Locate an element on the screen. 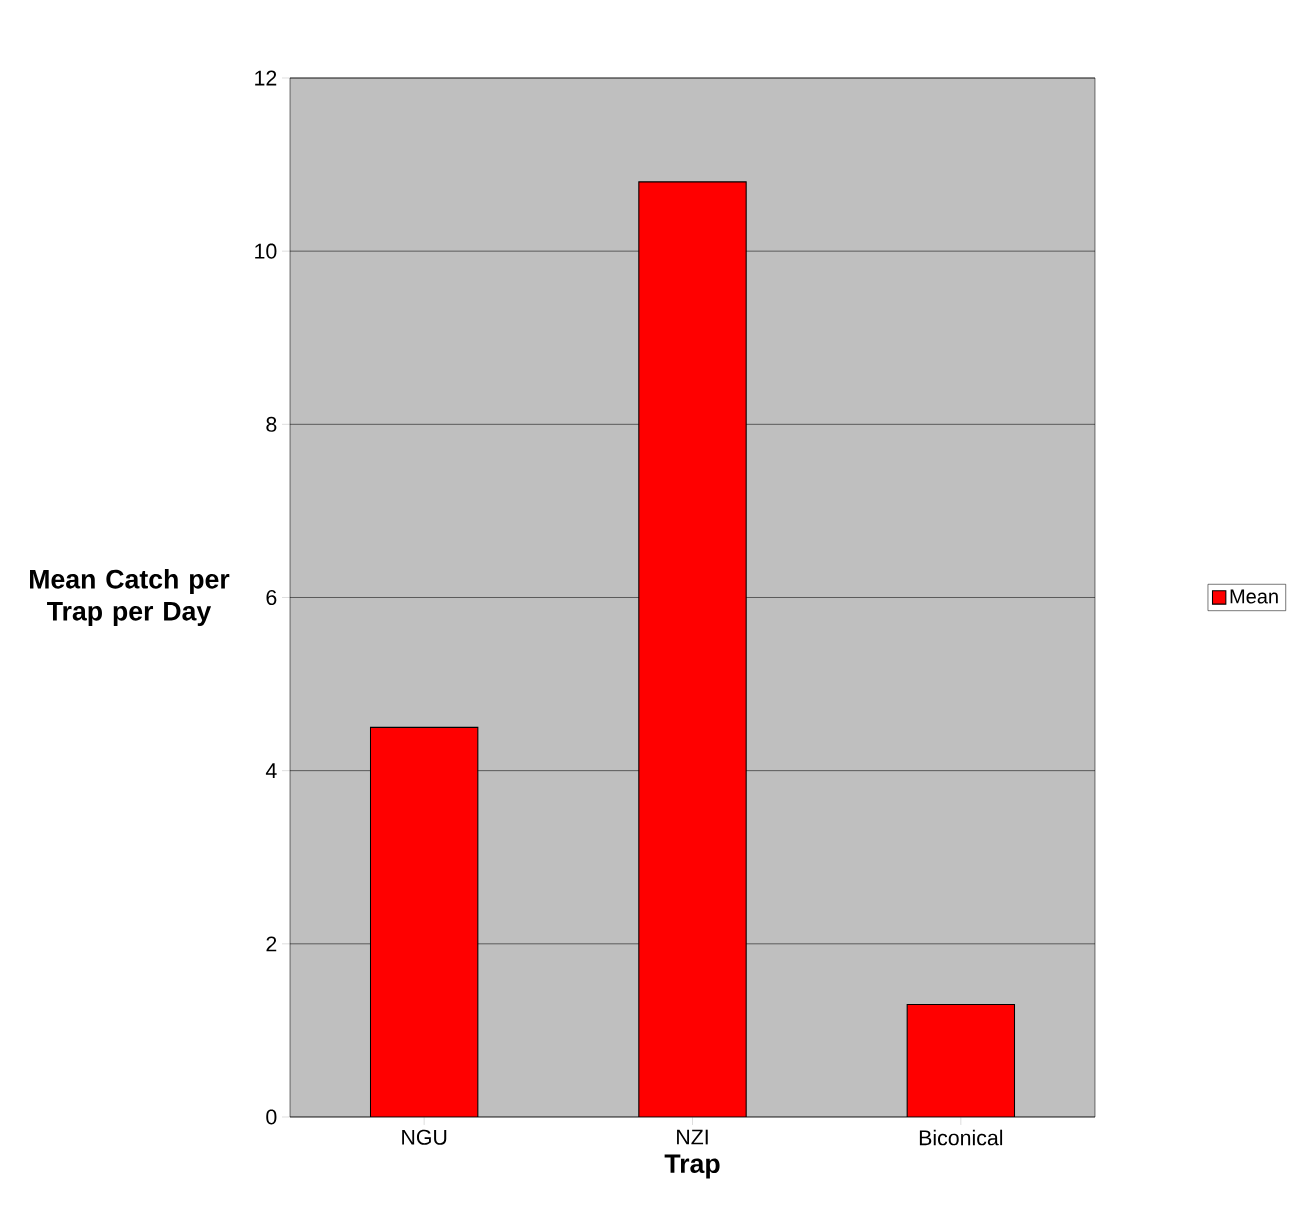 This screenshot has height=1224, width=1304. y-tick-label: 2 is located at coordinates (271, 944).